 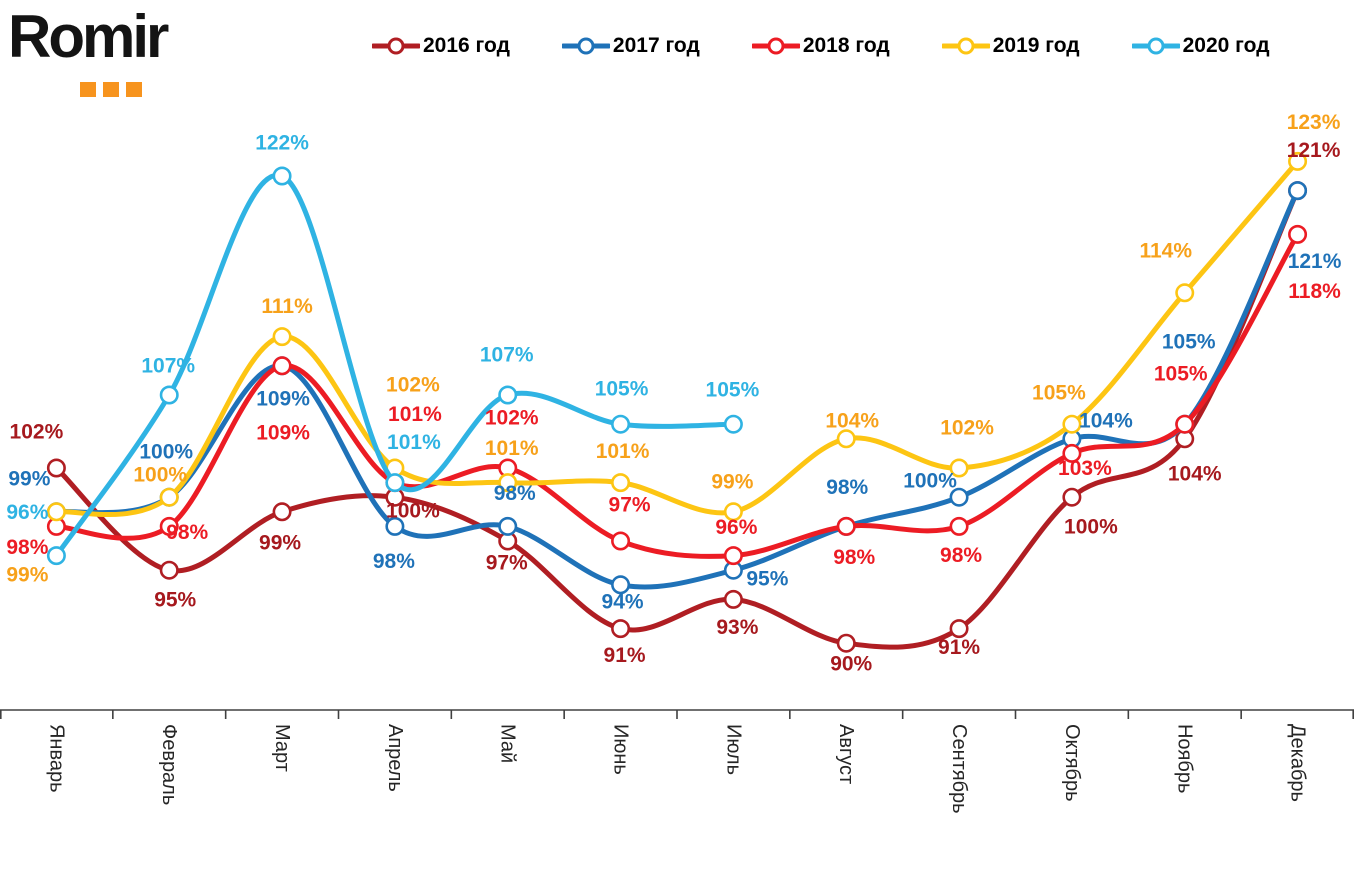 I want to click on data-label-2016: 97%, so click(x=507, y=563).